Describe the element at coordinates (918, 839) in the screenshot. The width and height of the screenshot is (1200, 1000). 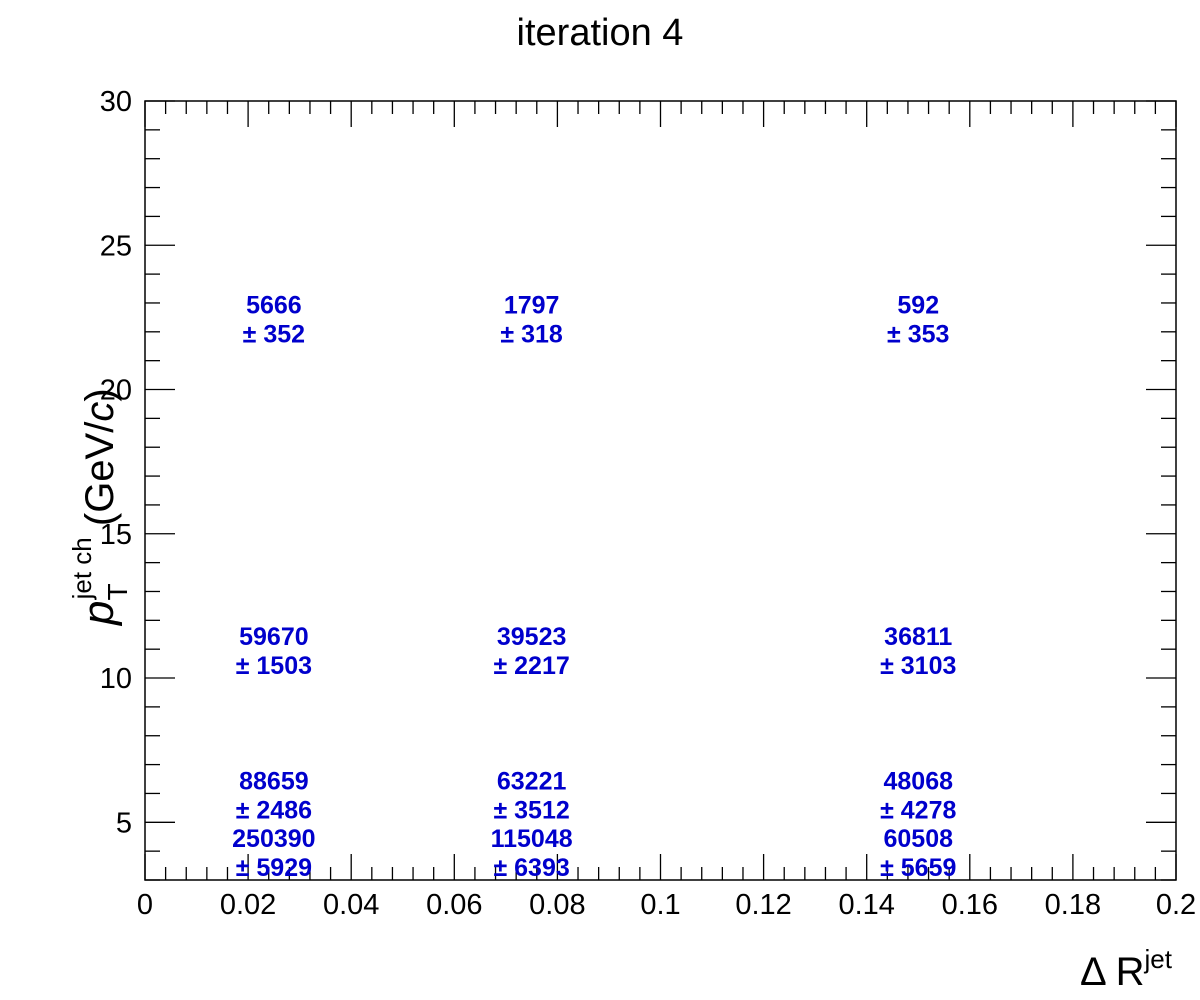
I see `cell-value: 60508` at that location.